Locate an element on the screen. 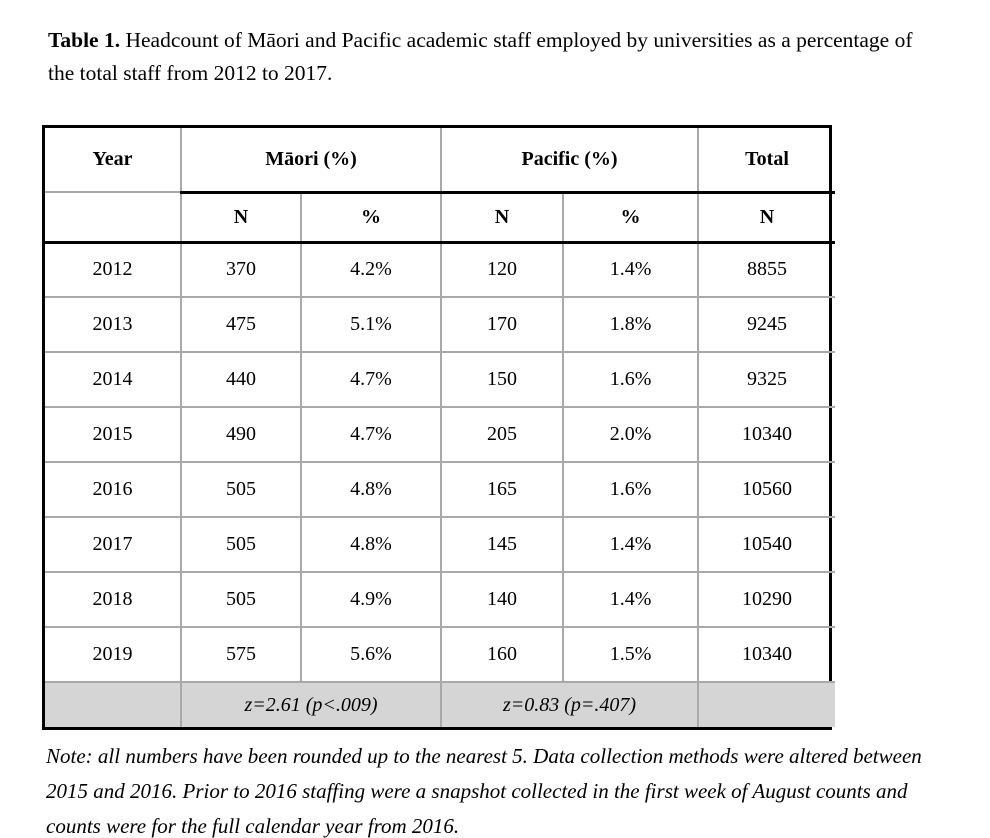 The height and width of the screenshot is (838, 990). cell-pacific-pct: 1.5% is located at coordinates (631, 654).